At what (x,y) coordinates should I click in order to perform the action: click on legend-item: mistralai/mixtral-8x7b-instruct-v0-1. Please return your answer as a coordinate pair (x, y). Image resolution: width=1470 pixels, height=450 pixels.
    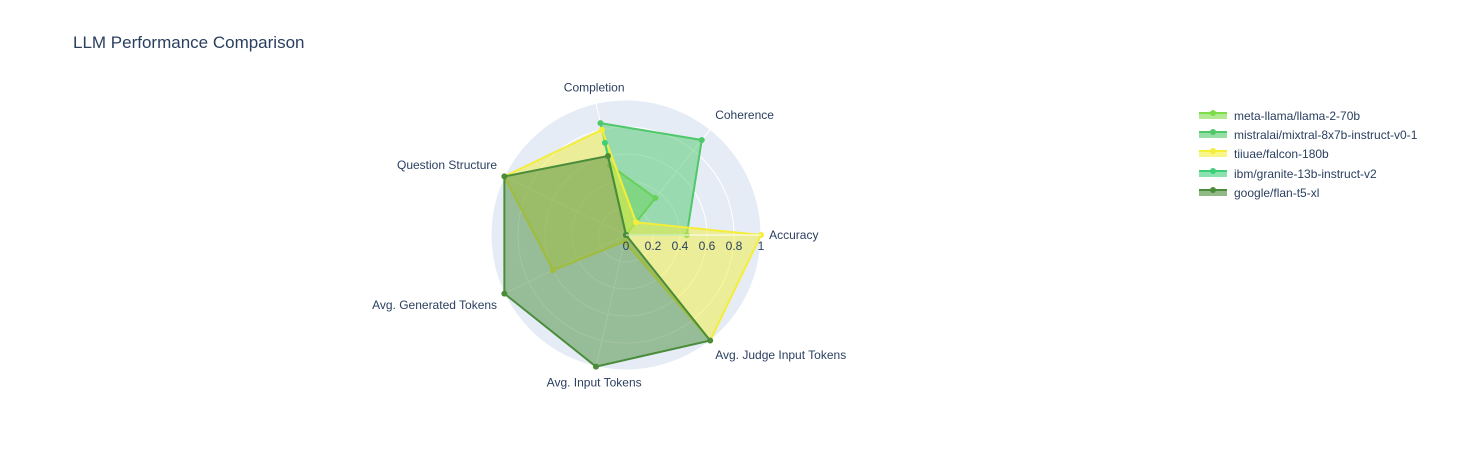
    Looking at the image, I should click on (1307, 134).